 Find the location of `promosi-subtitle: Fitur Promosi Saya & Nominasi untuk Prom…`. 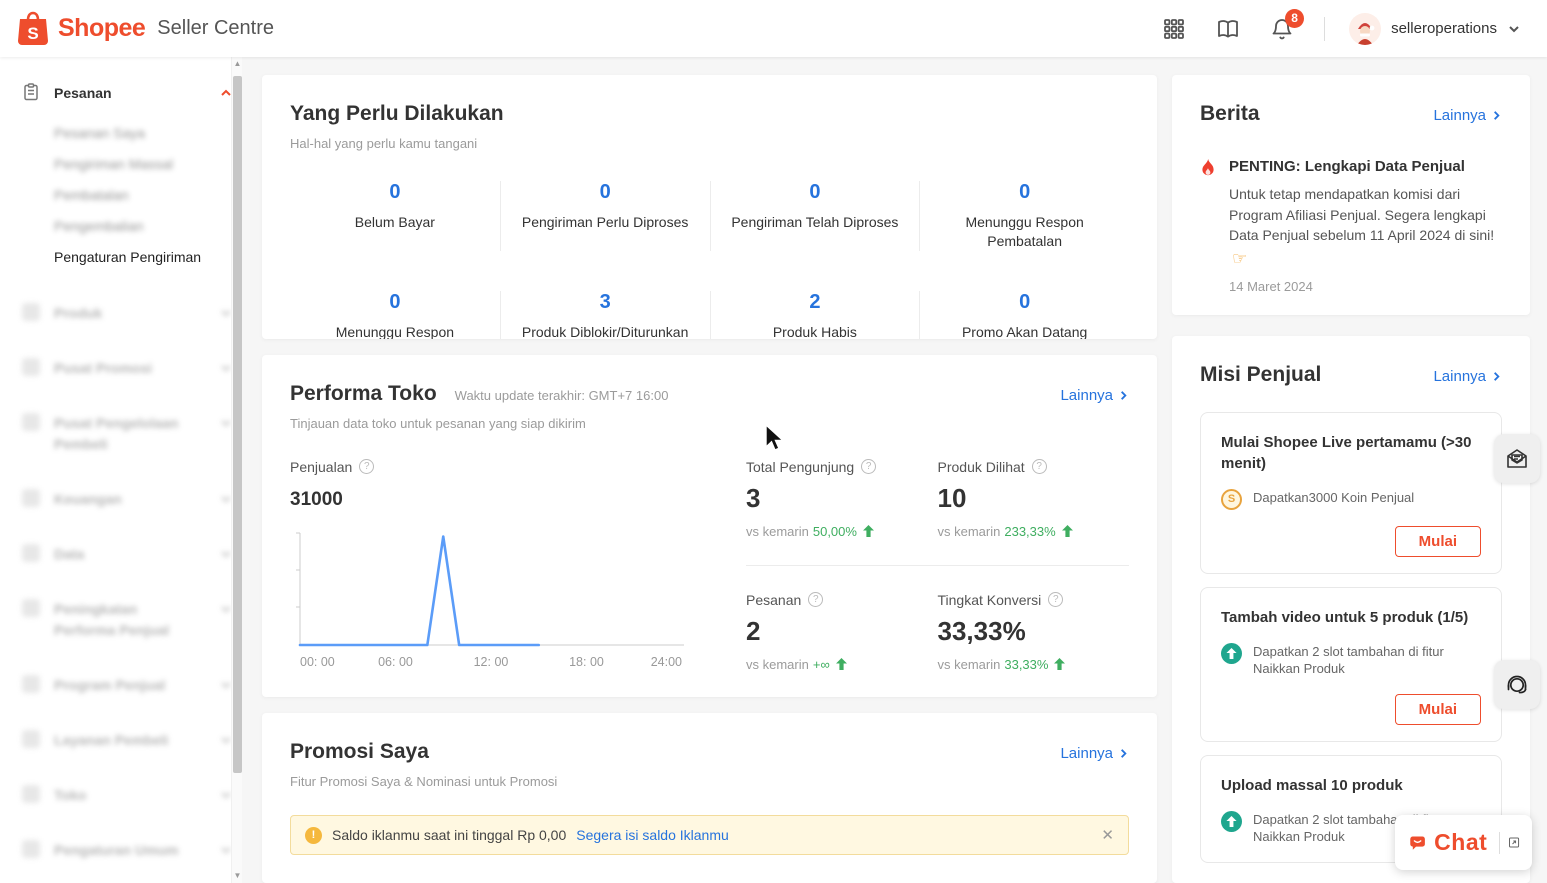

promosi-subtitle: Fitur Promosi Saya & Nominasi untuk Prom… is located at coordinates (424, 782).